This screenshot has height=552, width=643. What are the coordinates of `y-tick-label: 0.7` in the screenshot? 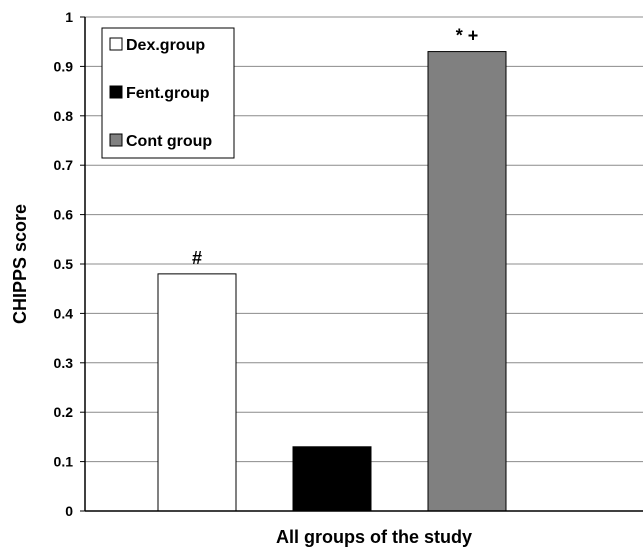 It's located at (64, 165).